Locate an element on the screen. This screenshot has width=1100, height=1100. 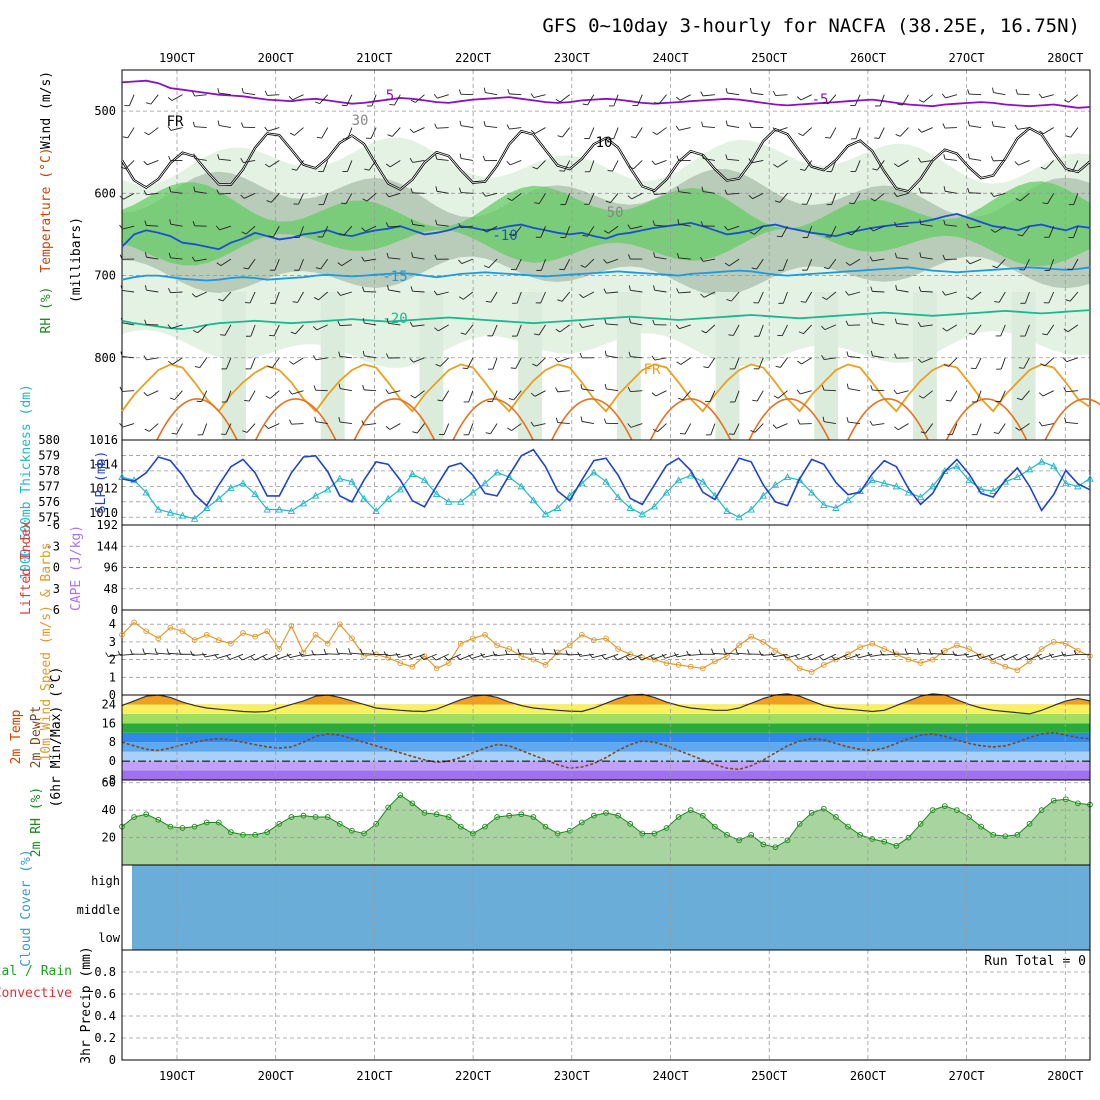
temp-color-band is located at coordinates (606, 718).